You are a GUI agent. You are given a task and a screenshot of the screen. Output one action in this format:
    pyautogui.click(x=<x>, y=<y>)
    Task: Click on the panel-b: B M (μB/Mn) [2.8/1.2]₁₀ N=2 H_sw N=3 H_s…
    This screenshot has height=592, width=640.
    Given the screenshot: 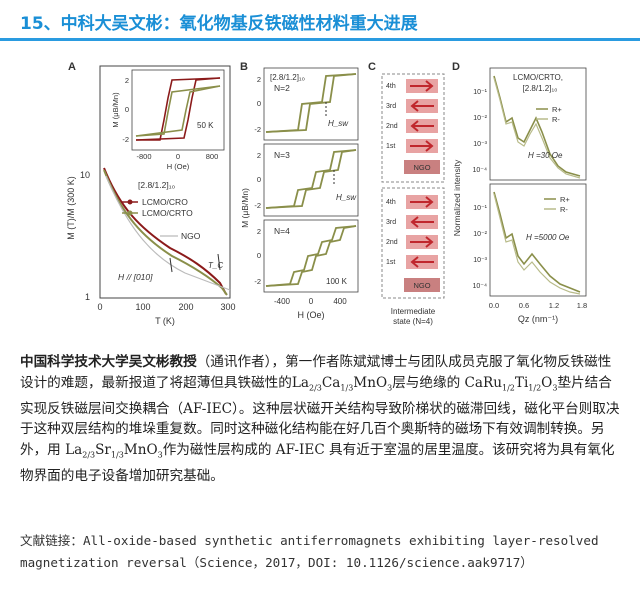 What is the action you would take?
    pyautogui.click(x=299, y=190)
    